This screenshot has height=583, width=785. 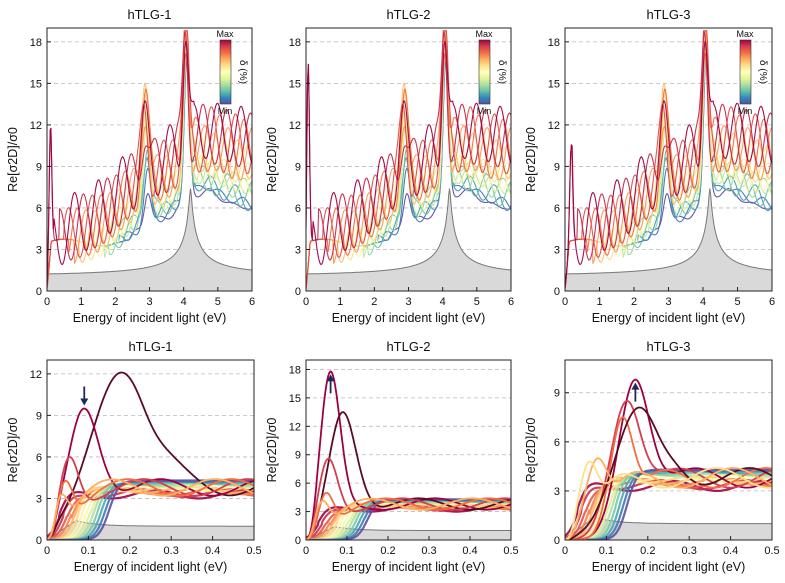 What do you see at coordinates (225, 34) in the screenshot?
I see `colorbar-max-label: Max` at bounding box center [225, 34].